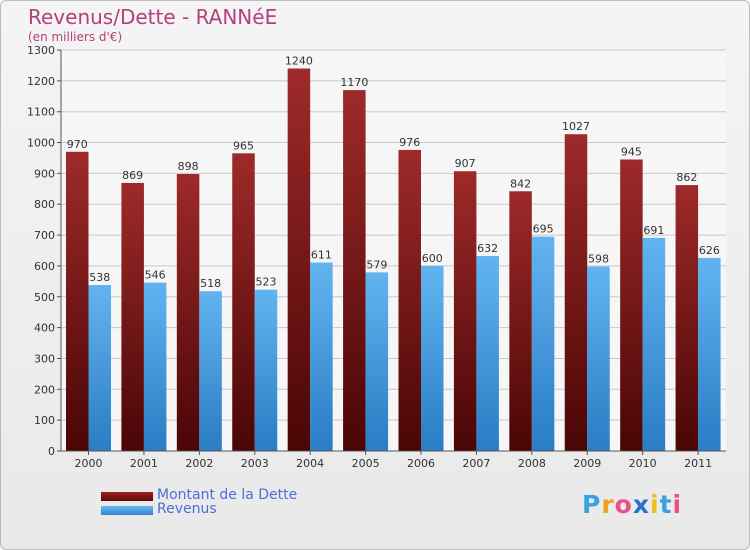  Describe the element at coordinates (132, 175) in the screenshot. I see `data-label-dette: 869` at that location.